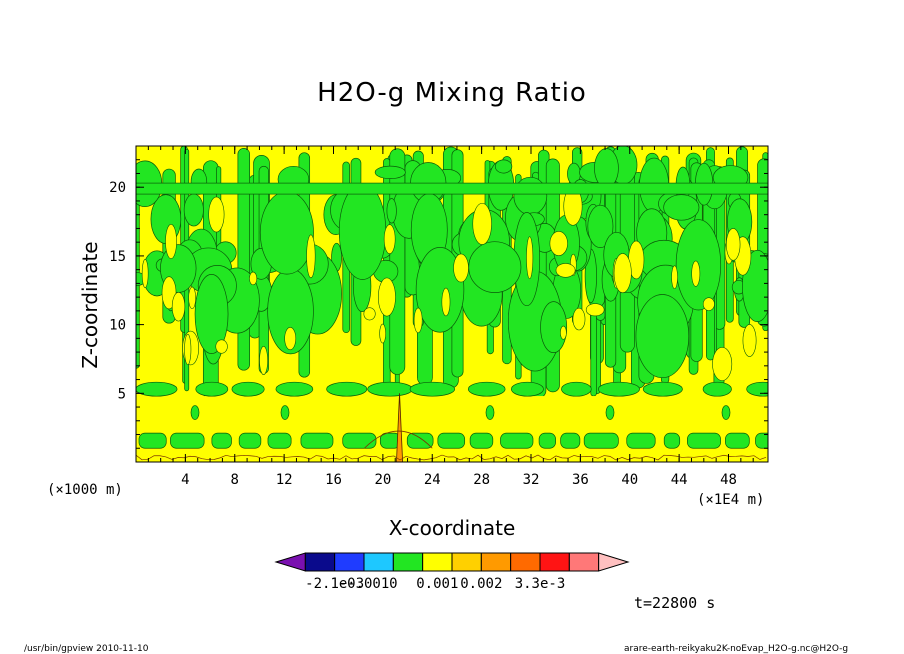  I want to click on colorbar-label: 3.3e-3, so click(540, 584).